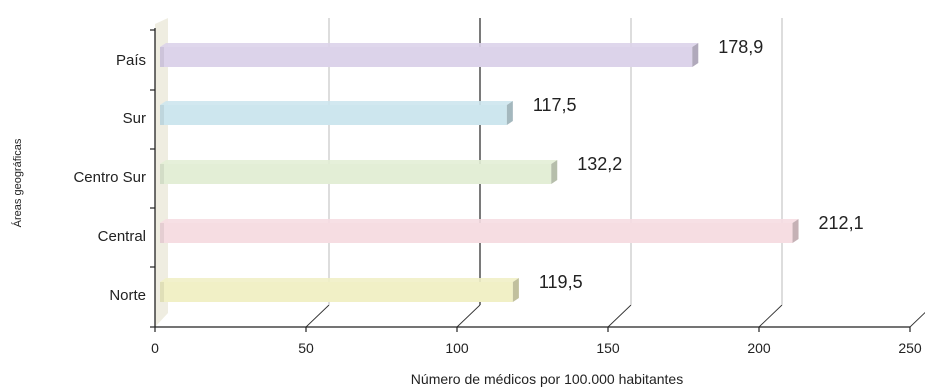 The width and height of the screenshot is (925, 389). Describe the element at coordinates (155, 348) in the screenshot. I see `x-tick-label: 0` at that location.